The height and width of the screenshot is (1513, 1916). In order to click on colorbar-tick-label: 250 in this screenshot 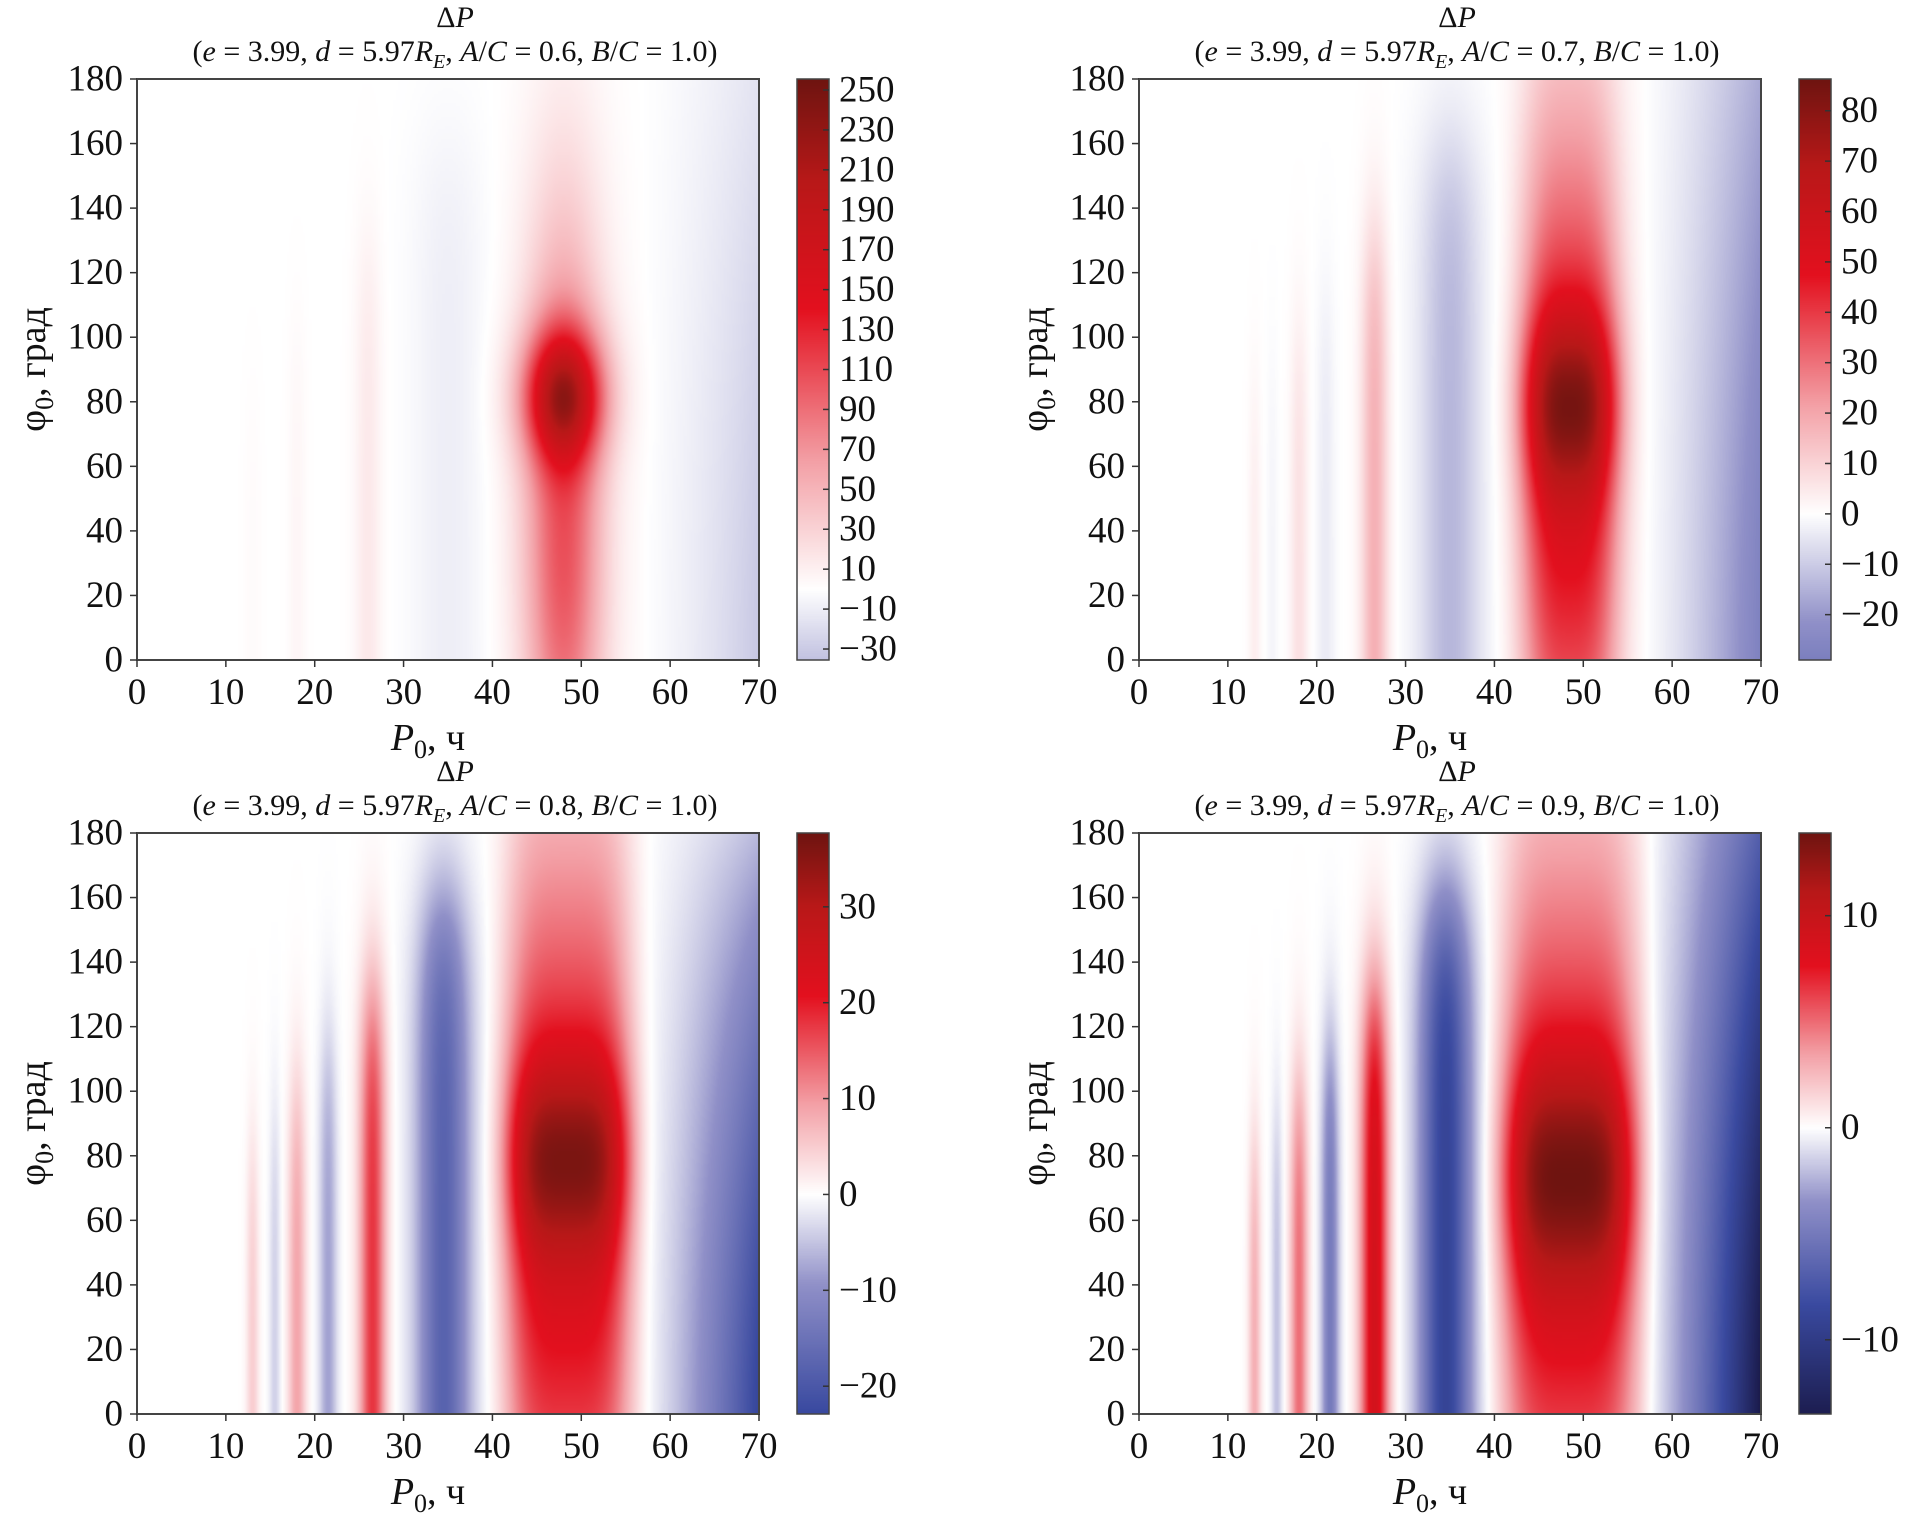, I will do `click(867, 89)`.